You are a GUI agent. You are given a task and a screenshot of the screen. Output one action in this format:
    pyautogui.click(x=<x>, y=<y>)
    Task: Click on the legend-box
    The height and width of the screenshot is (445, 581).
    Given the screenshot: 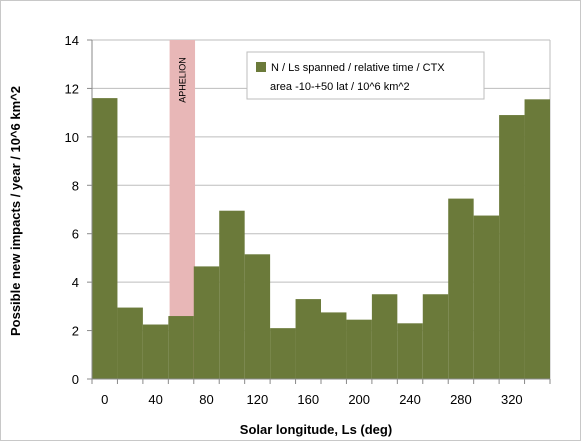 What is the action you would take?
    pyautogui.click(x=365, y=75)
    